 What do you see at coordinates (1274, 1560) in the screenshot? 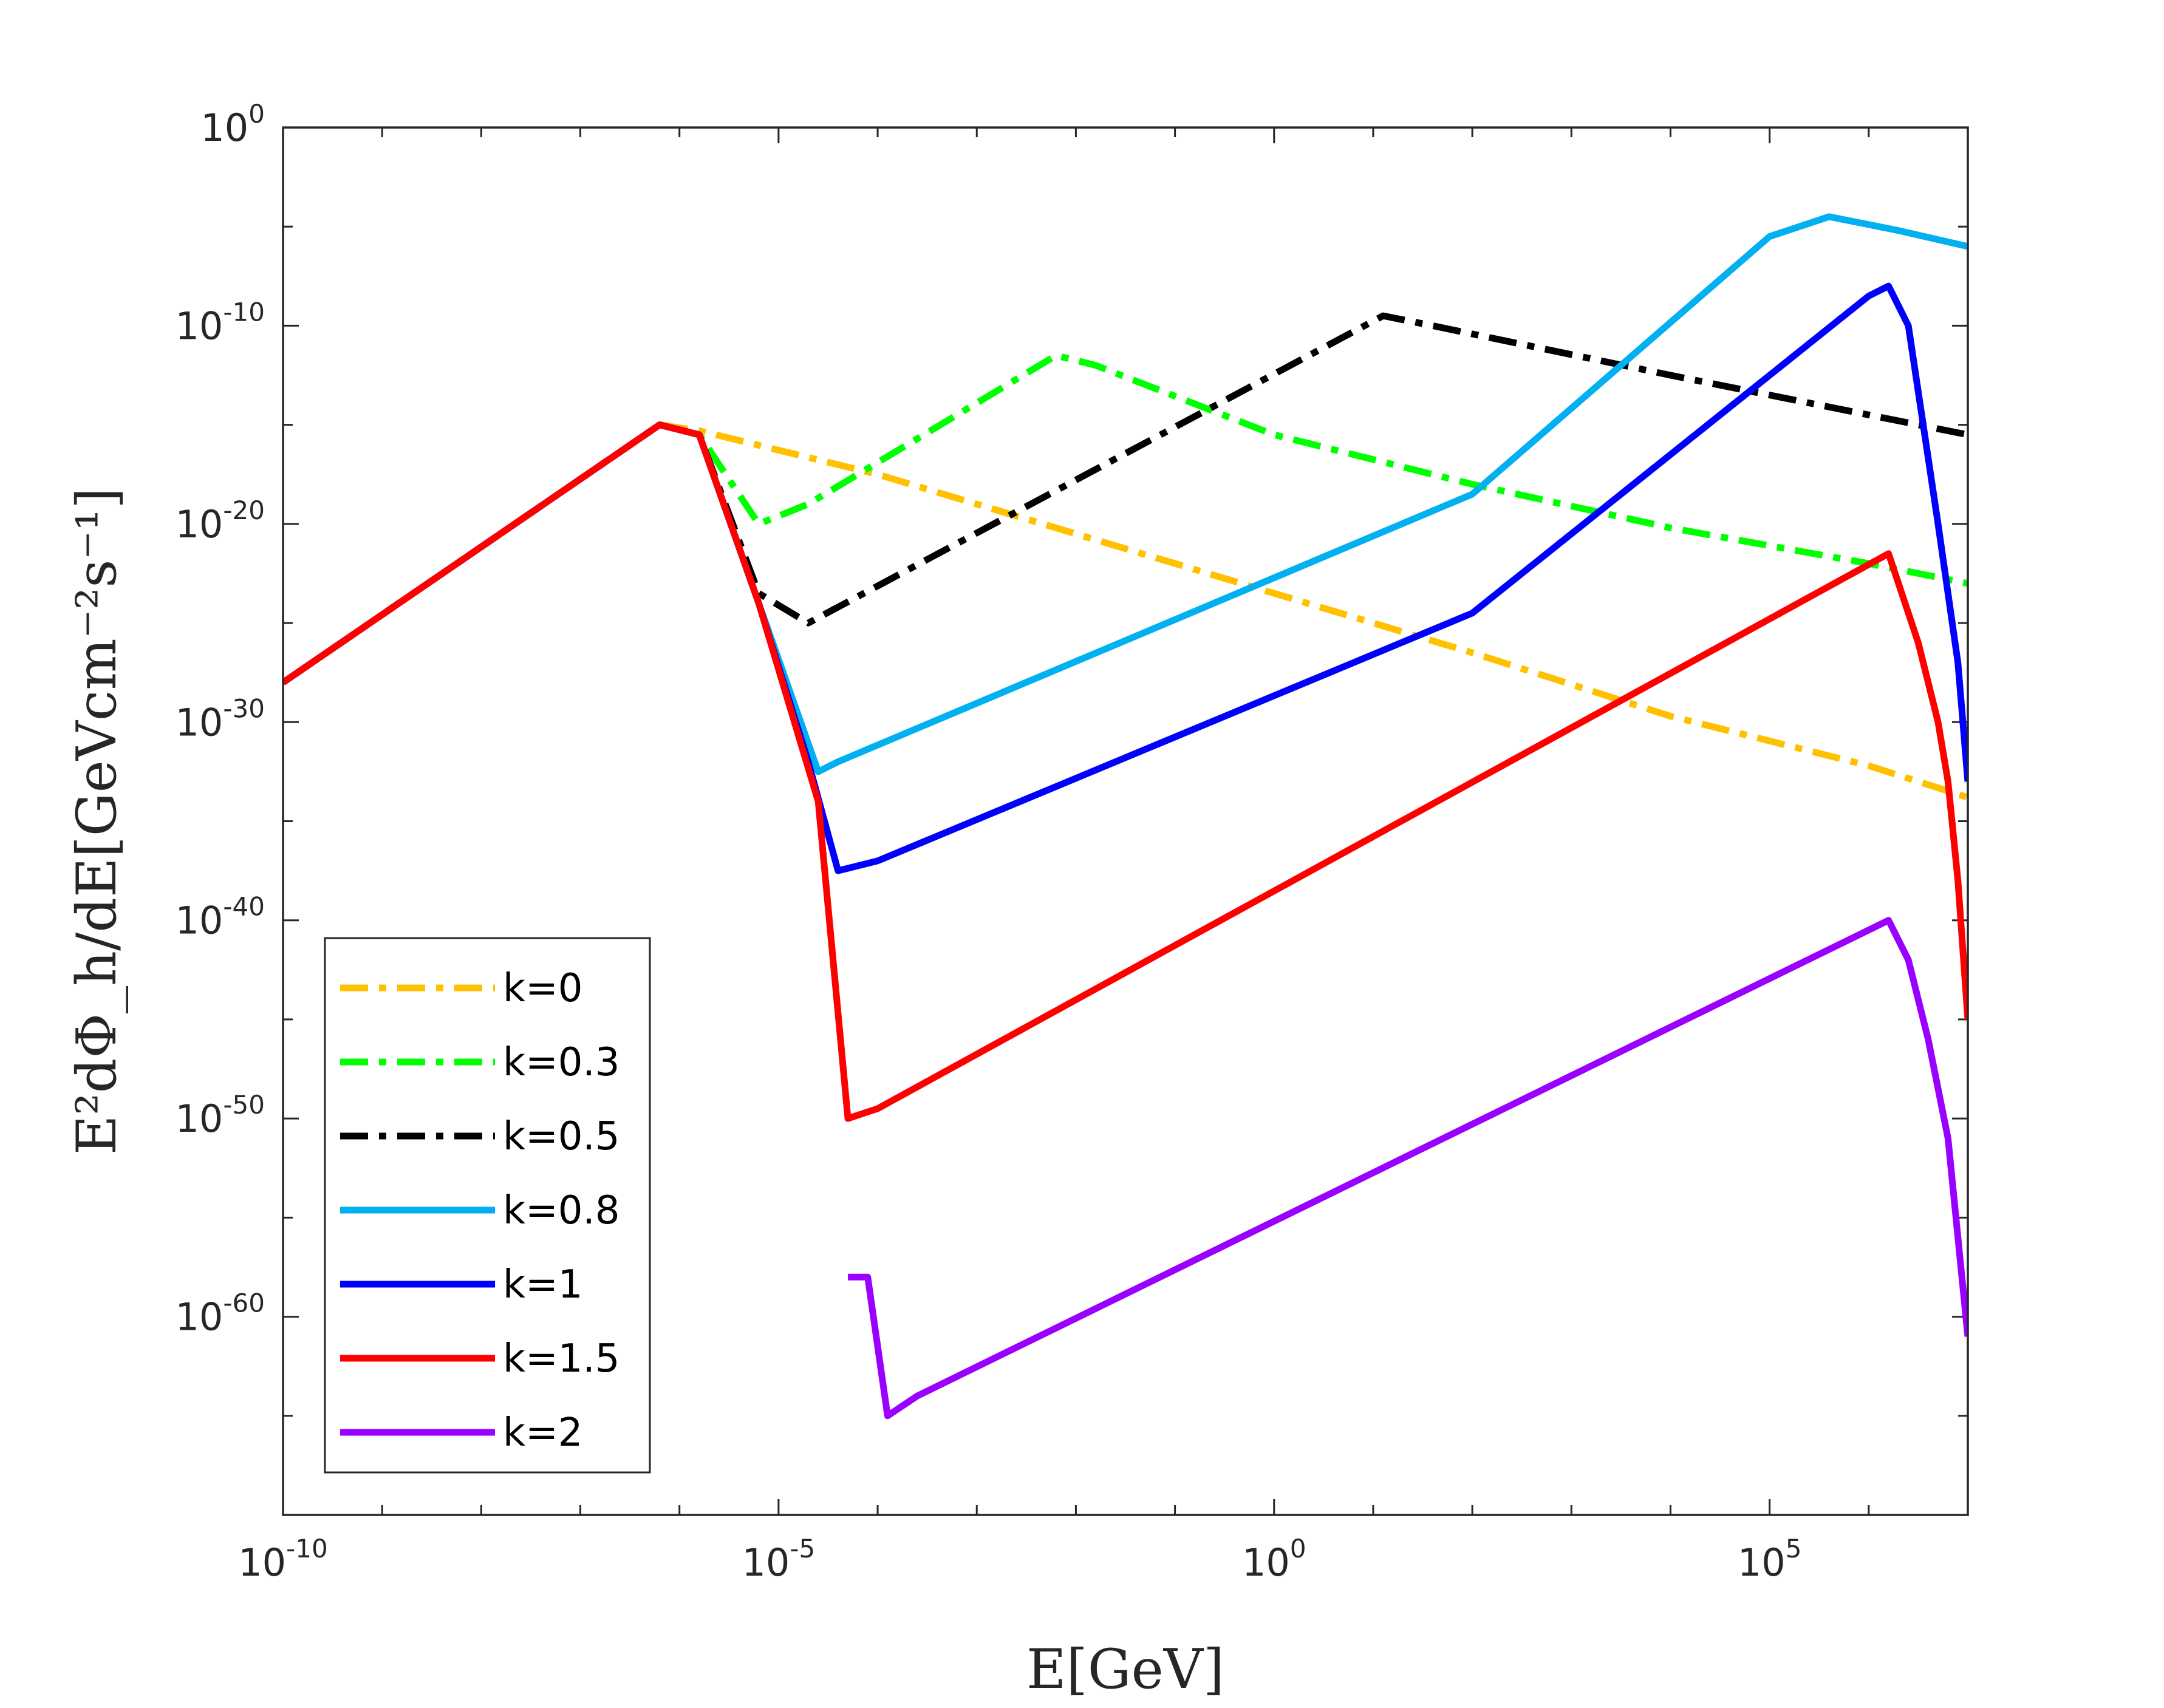
I see `x-tick-label: 10⁰` at bounding box center [1274, 1560].